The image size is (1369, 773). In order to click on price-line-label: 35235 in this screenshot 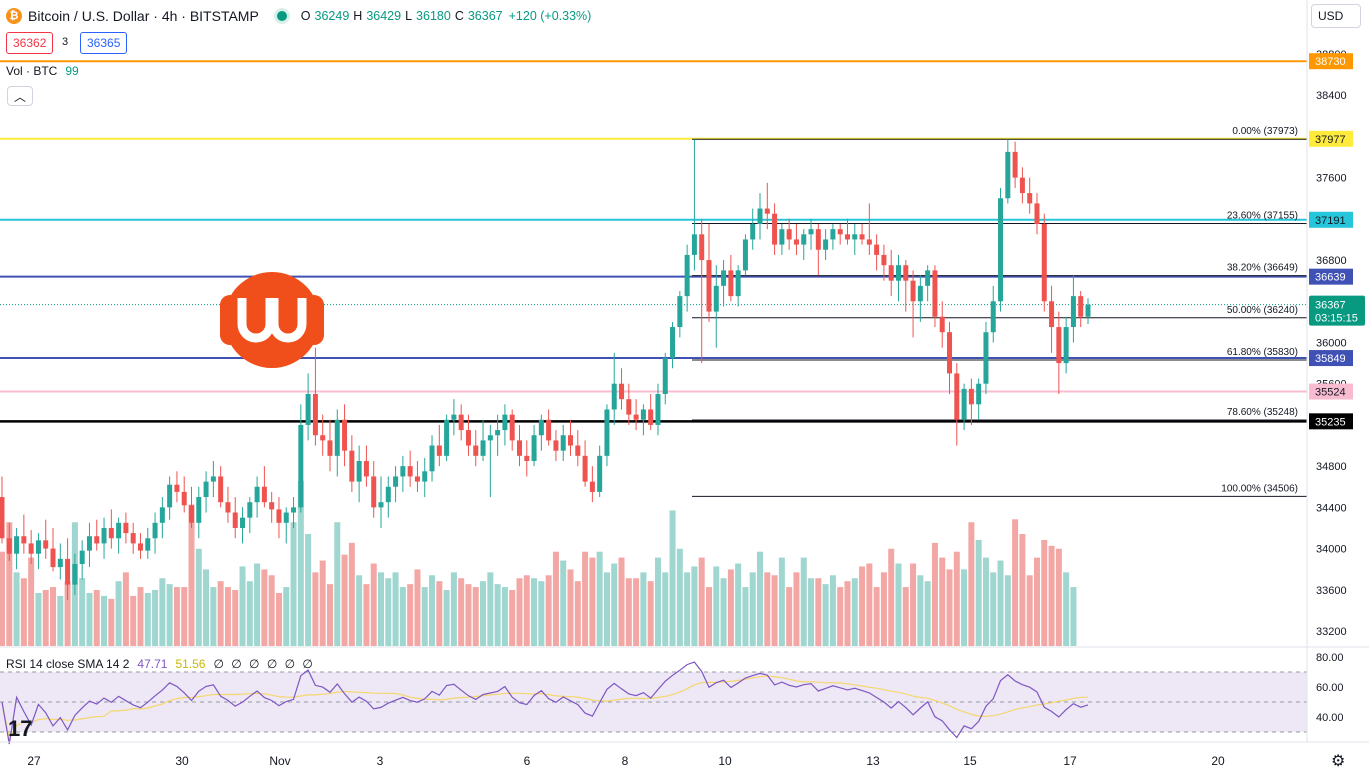, I will do `click(1330, 422)`.